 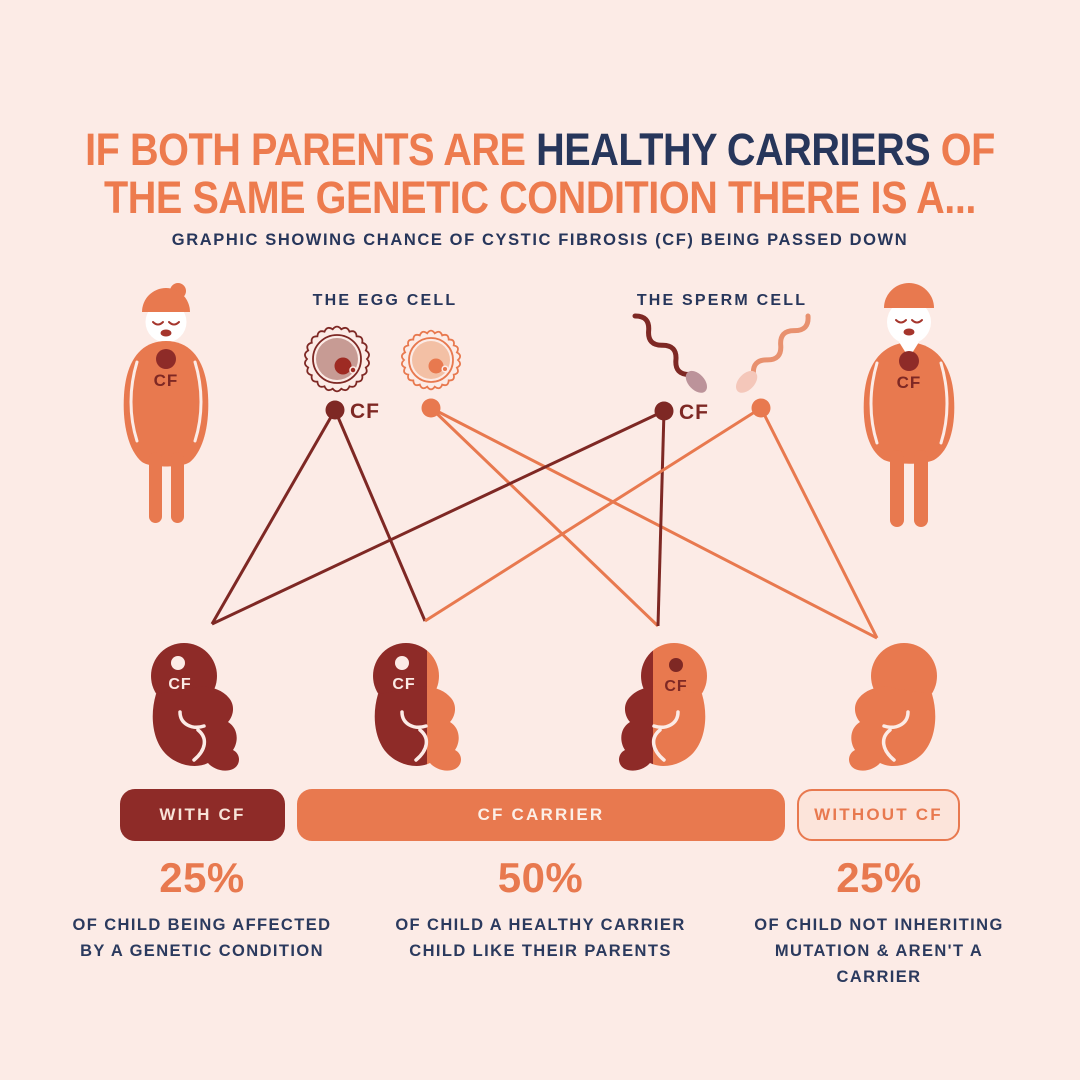 What do you see at coordinates (664, 411) in the screenshot?
I see `sperm-cf-node` at bounding box center [664, 411].